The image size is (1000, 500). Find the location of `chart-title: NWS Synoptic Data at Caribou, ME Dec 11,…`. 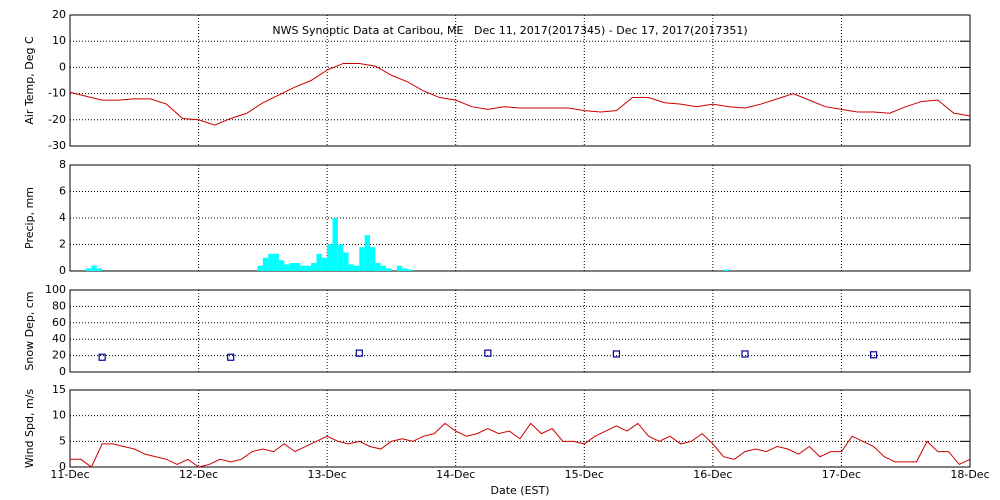

chart-title: NWS Synoptic Data at Caribou, ME Dec 11,… is located at coordinates (509, 30).